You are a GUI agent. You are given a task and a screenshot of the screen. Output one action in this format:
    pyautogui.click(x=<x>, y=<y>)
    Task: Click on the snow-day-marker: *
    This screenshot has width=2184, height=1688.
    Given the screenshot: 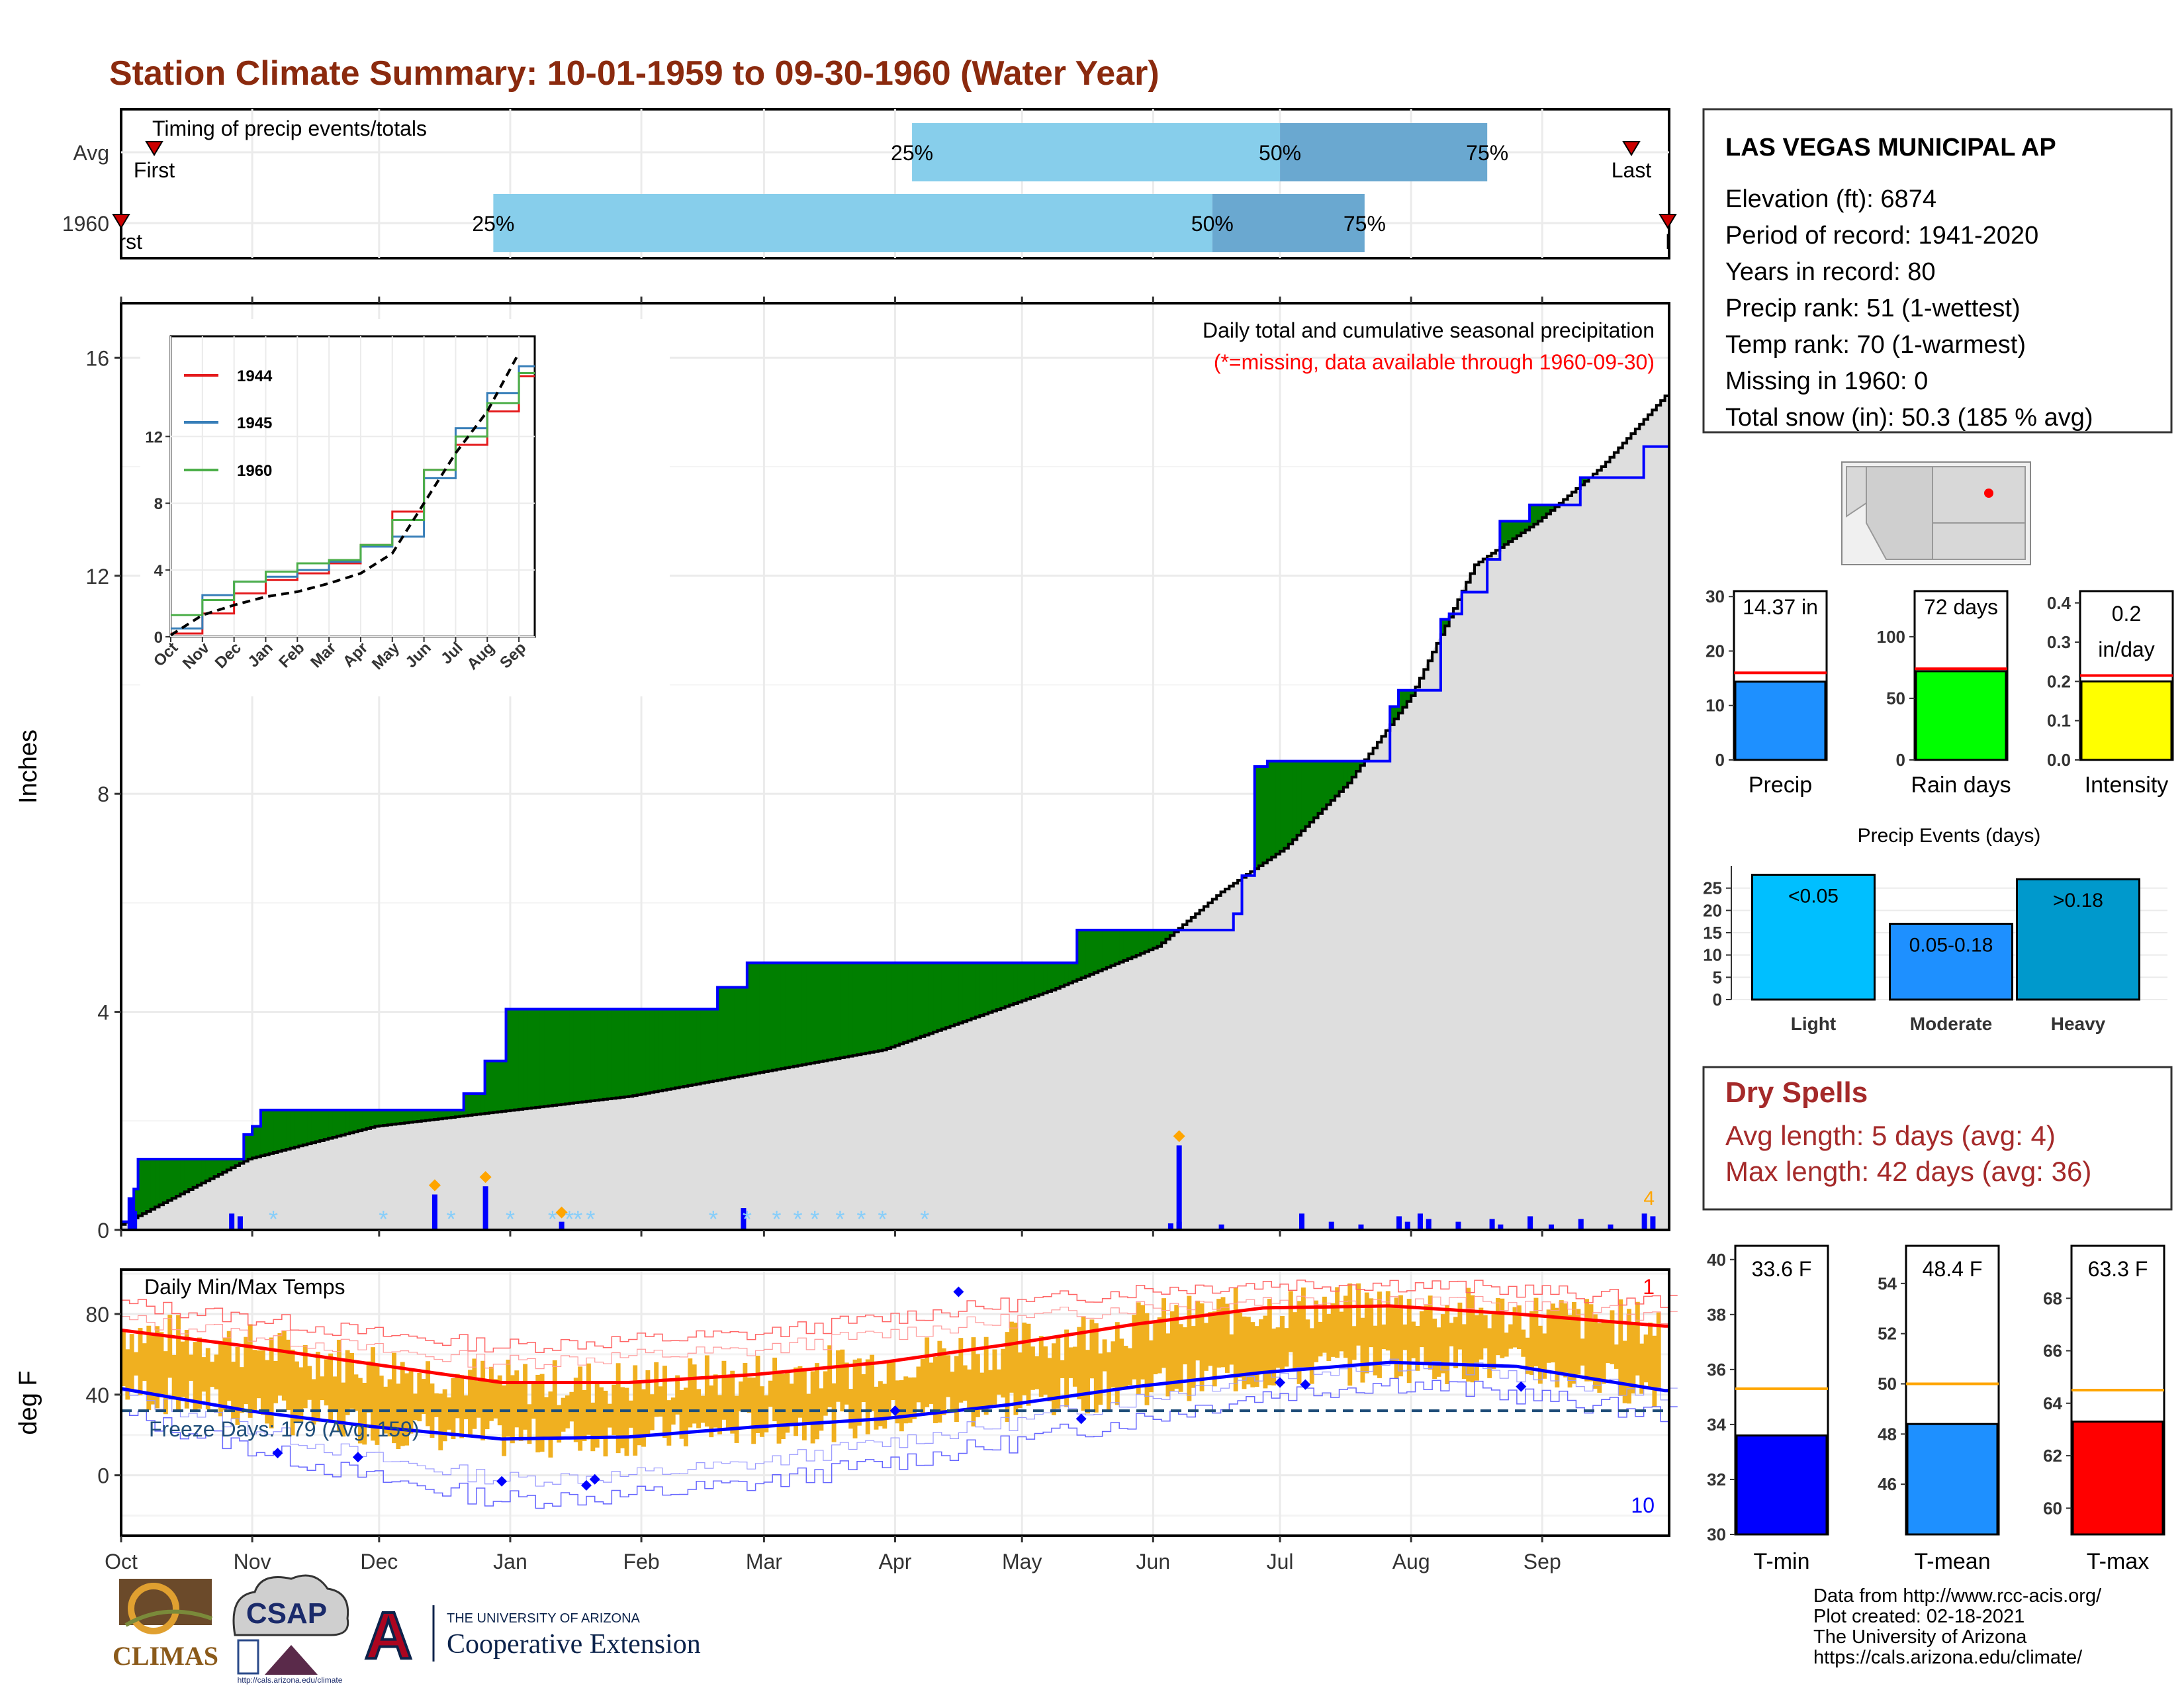 What is the action you would take?
    pyautogui.click(x=510, y=1219)
    